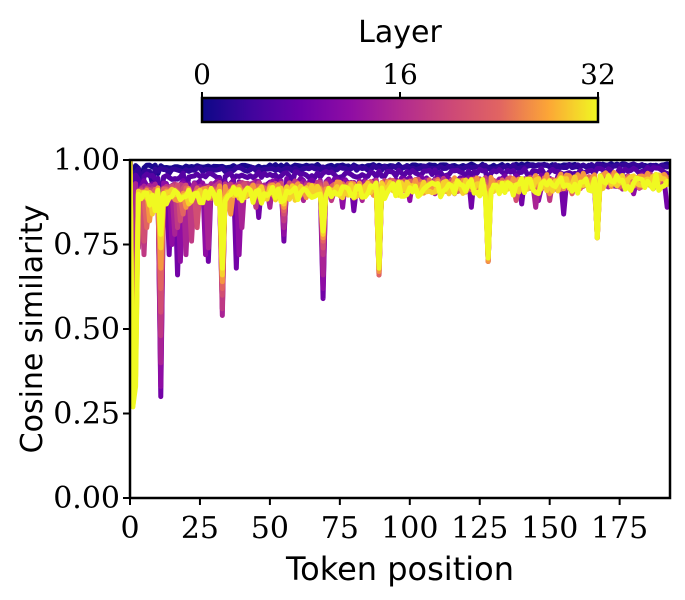  What do you see at coordinates (86, 160) in the screenshot?
I see `y-tick-label: 1.00` at bounding box center [86, 160].